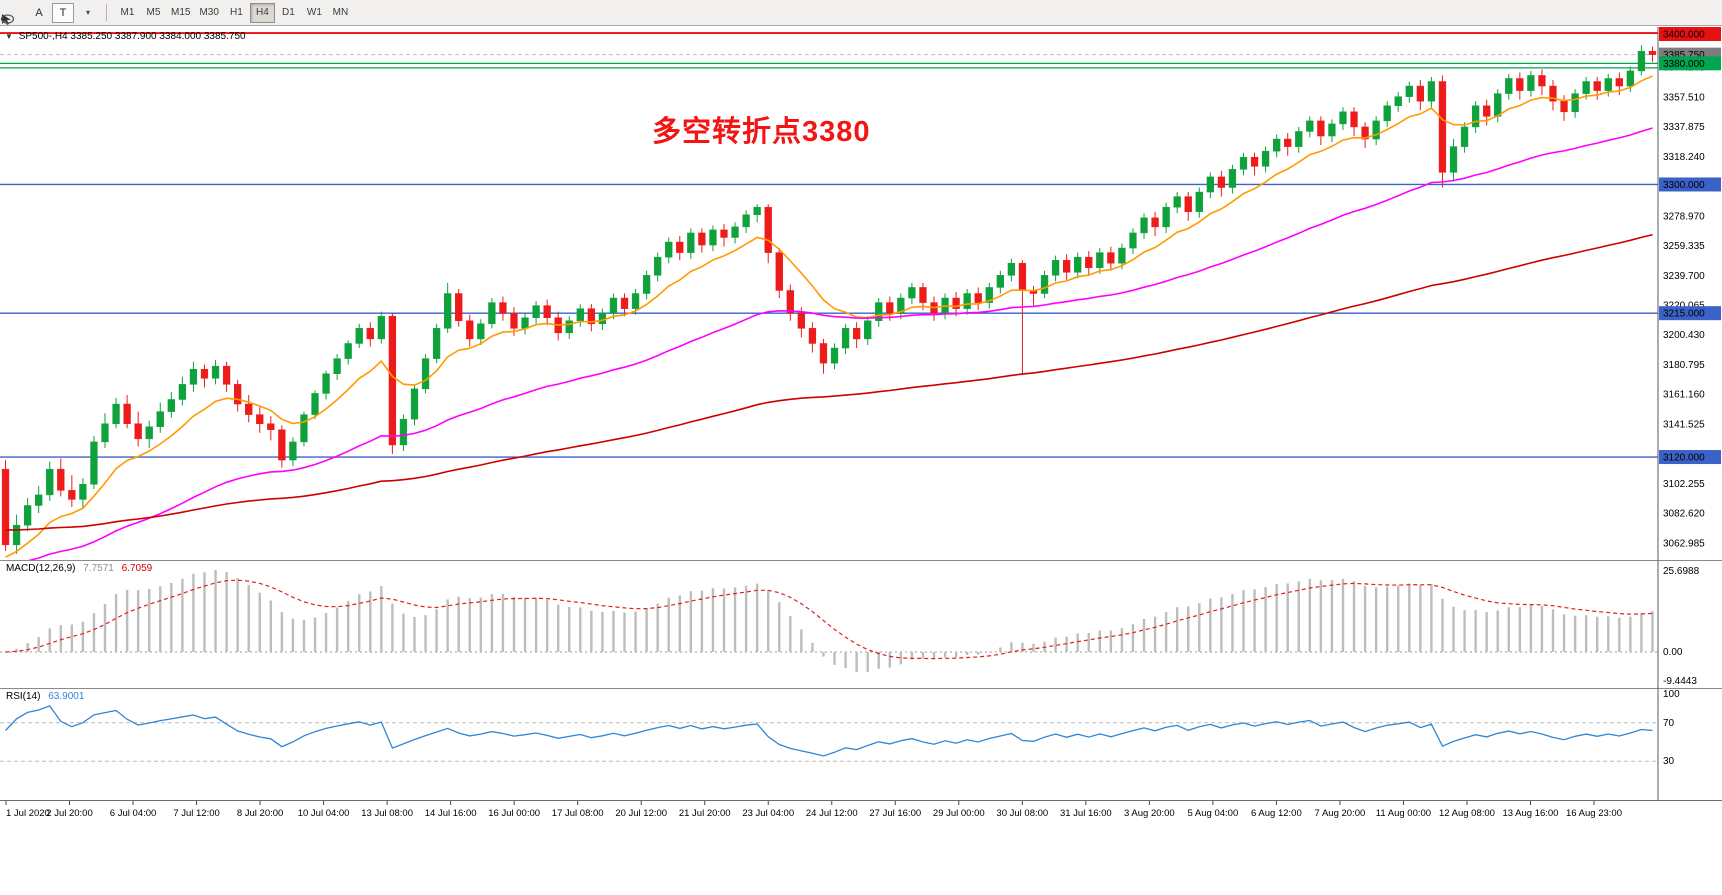  I want to click on macd-main-value: 7.7571, so click(98, 568).